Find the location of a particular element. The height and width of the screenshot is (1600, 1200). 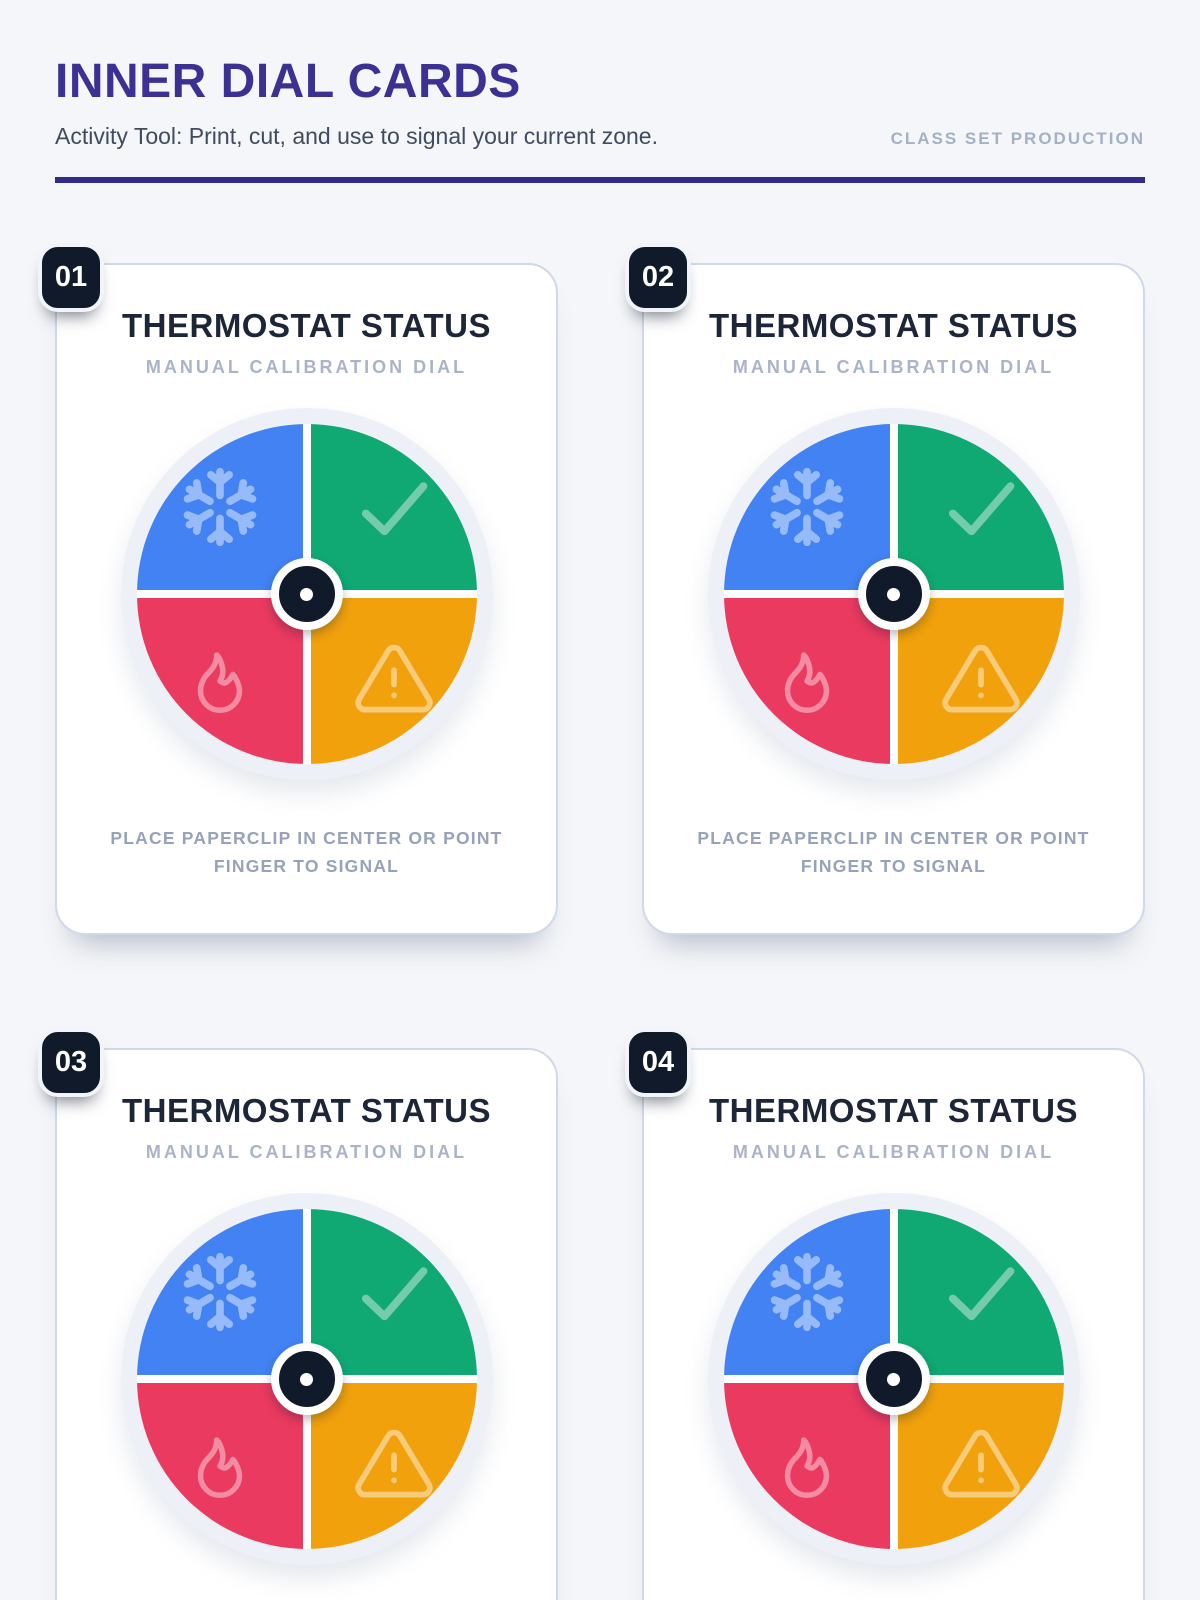

header-divider is located at coordinates (600, 180).